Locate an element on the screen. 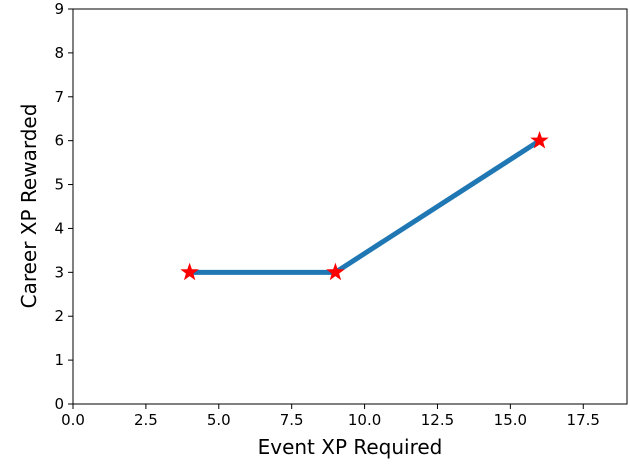  y-tick-label: 3 is located at coordinates (59, 272).